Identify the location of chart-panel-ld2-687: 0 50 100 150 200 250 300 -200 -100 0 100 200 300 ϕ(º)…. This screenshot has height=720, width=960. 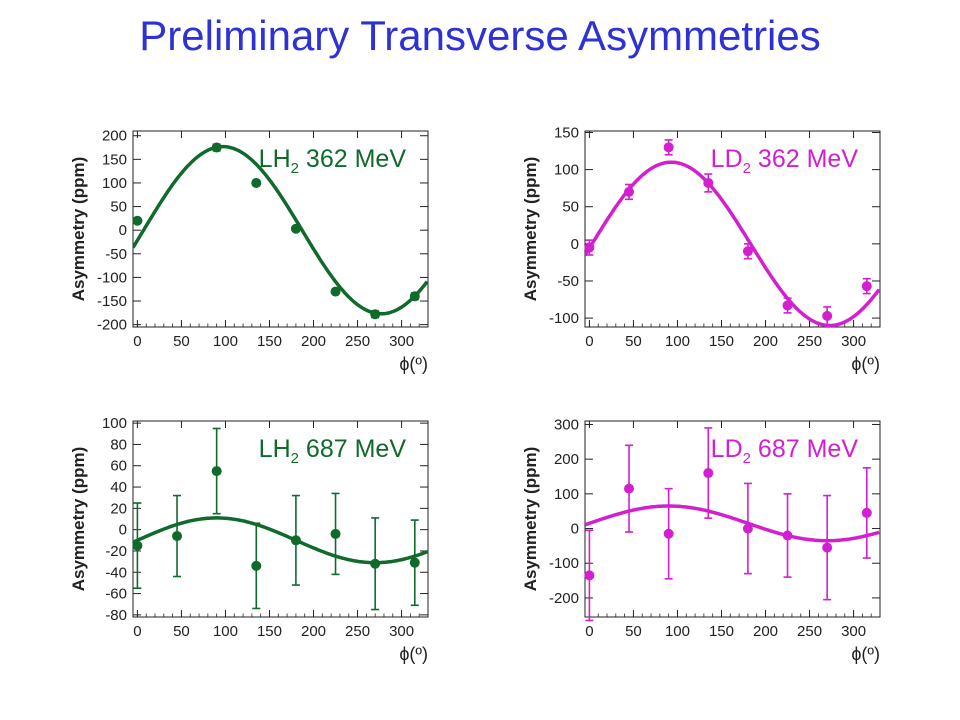
(701, 540).